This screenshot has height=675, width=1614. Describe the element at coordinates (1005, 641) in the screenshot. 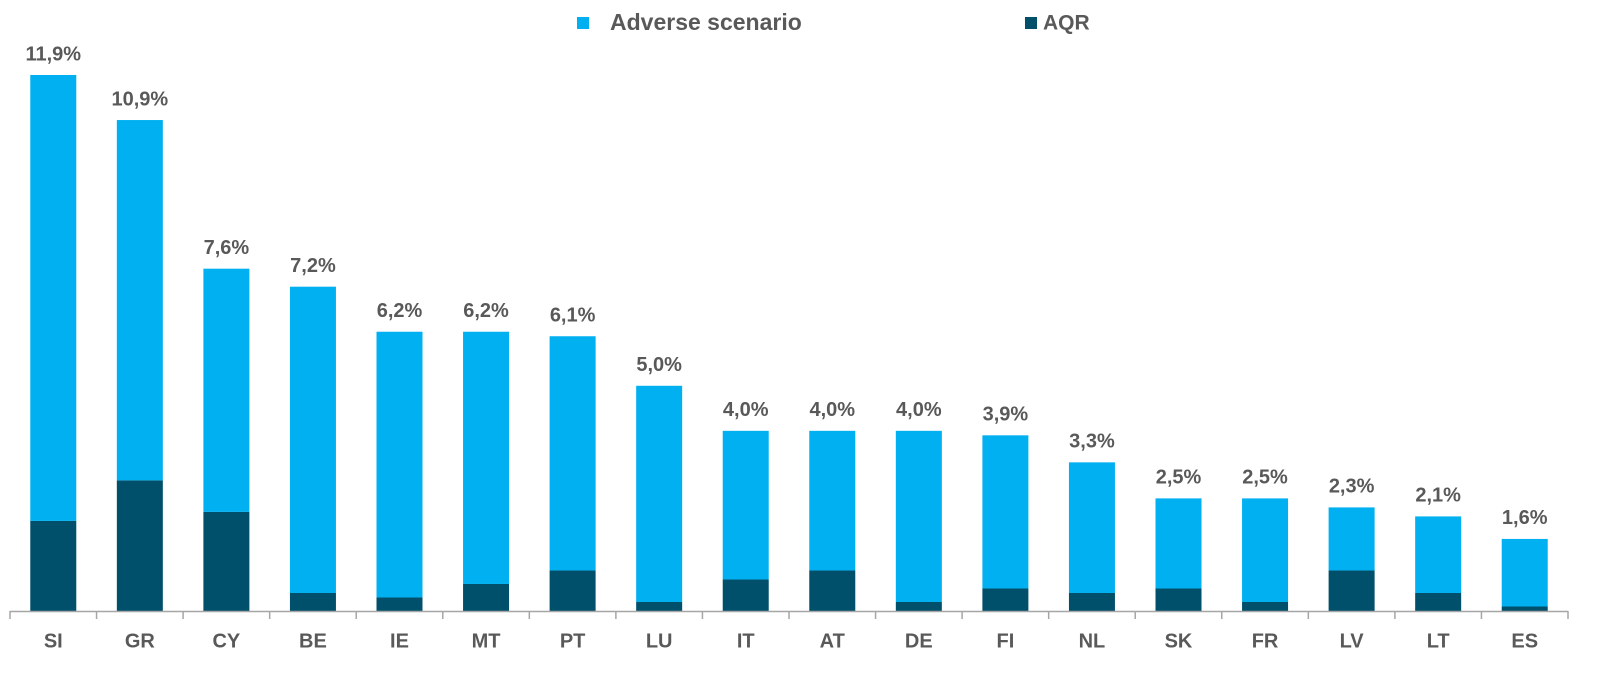

I see `x-tick-label: FI` at that location.